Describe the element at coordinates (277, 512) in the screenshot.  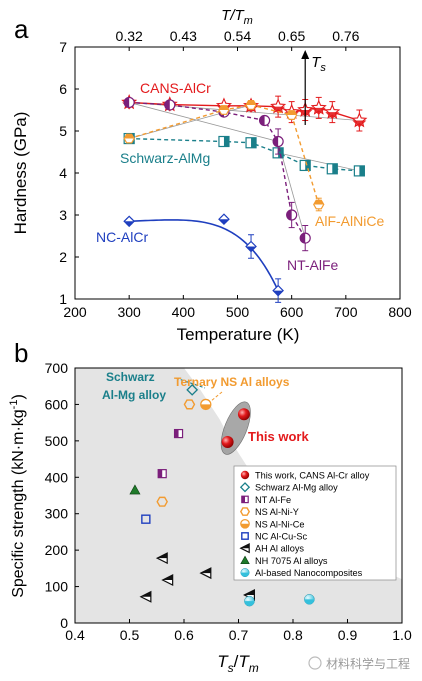
I see `legend-item-label: NS Al-Ni-Y` at that location.